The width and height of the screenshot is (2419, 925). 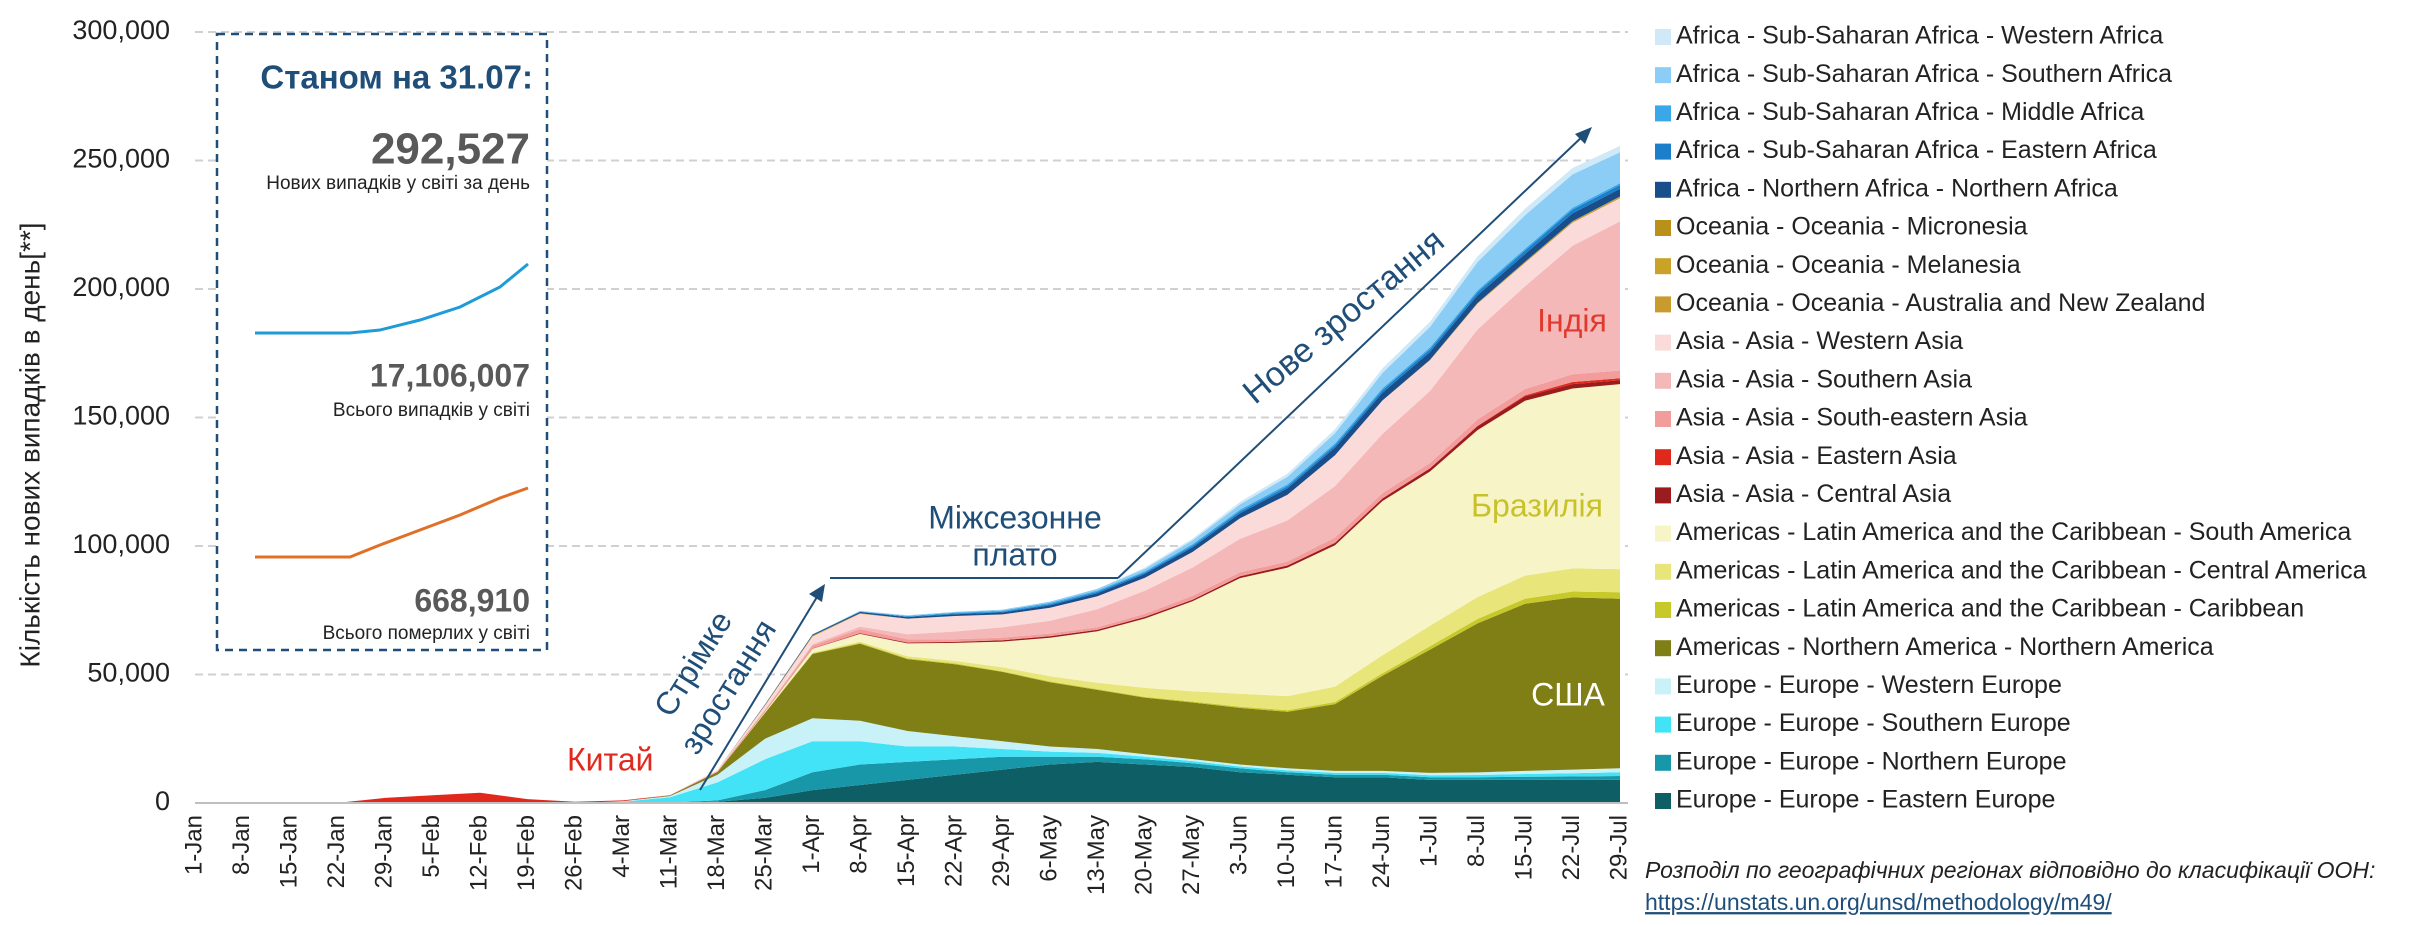 I want to click on x-tick-label: 8-Jul, so click(x=1476, y=841).